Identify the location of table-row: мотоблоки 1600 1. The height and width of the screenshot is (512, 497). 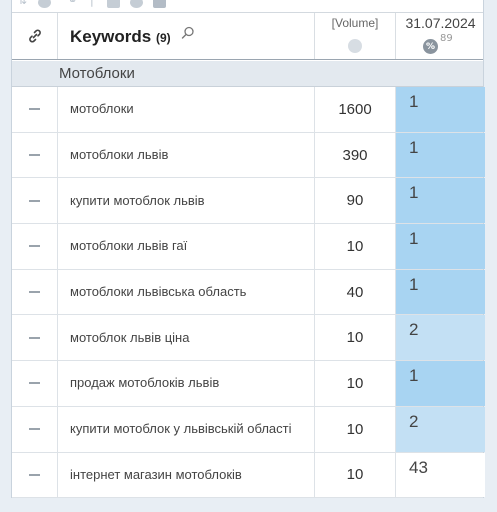
(248, 110).